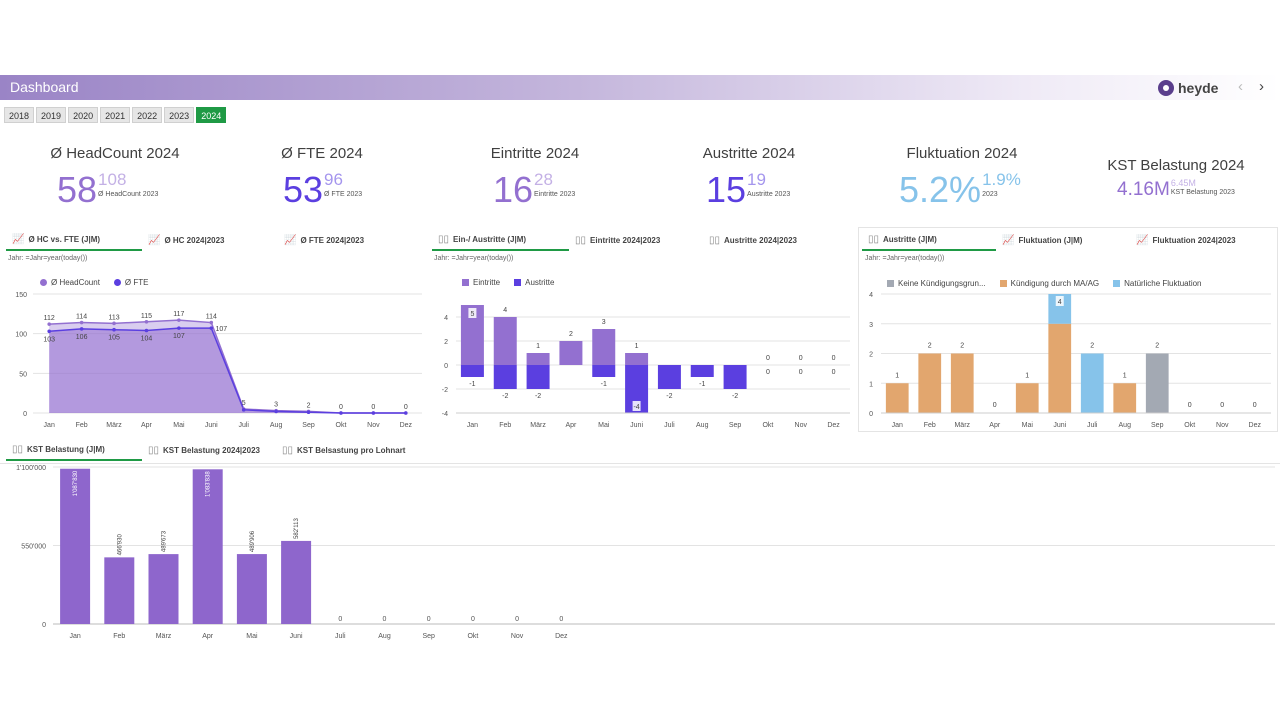  I want to click on tab-fluktuation-compare: 📈 Fluktuation 2024|2023, so click(1186, 240).